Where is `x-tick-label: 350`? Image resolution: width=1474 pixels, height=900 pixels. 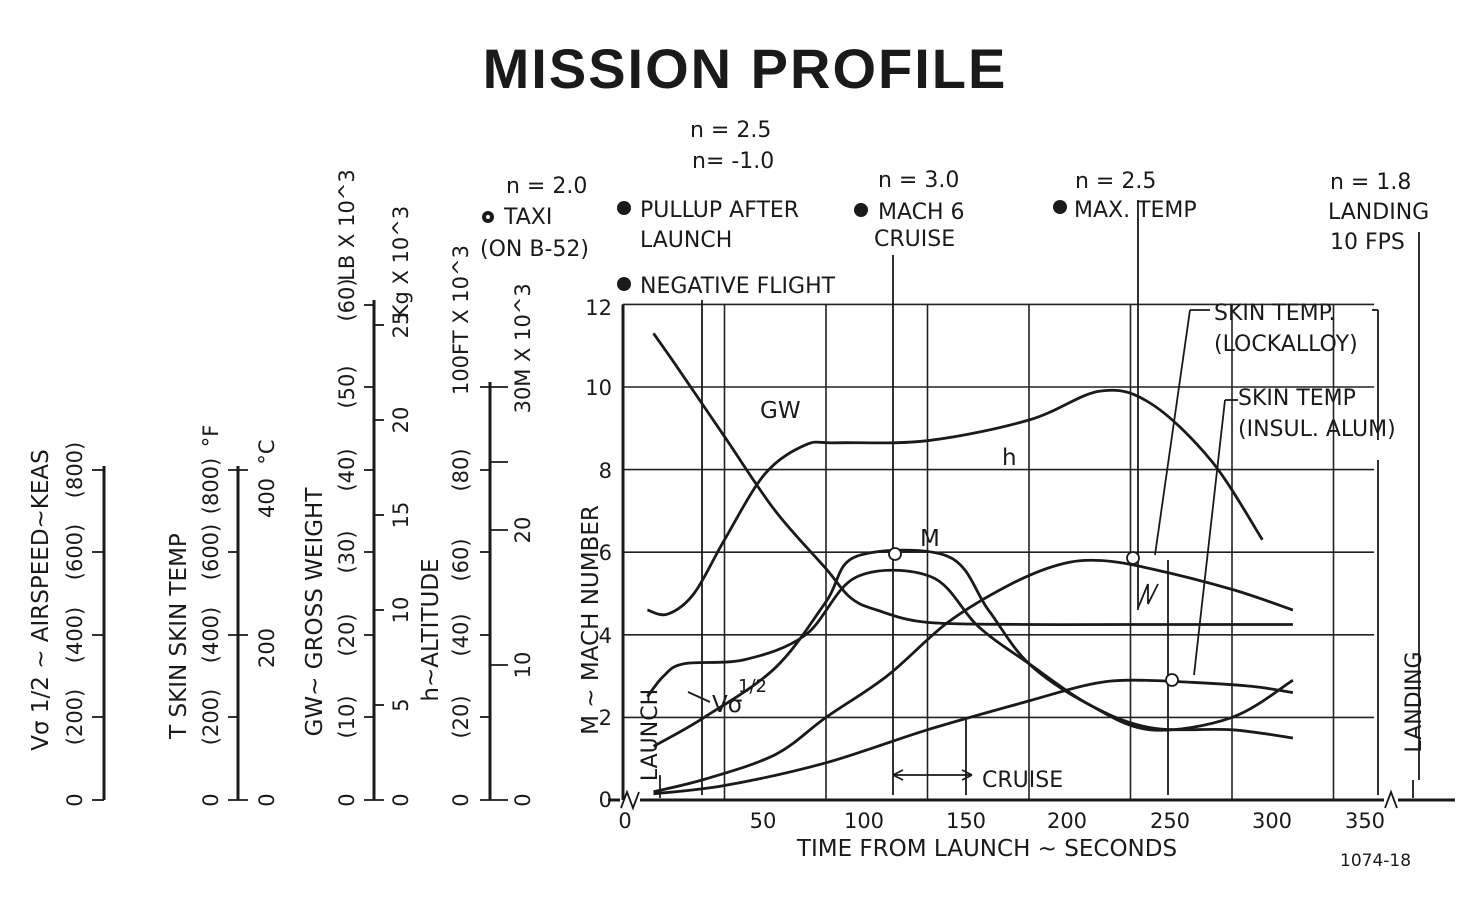 x-tick-label: 350 is located at coordinates (1365, 821).